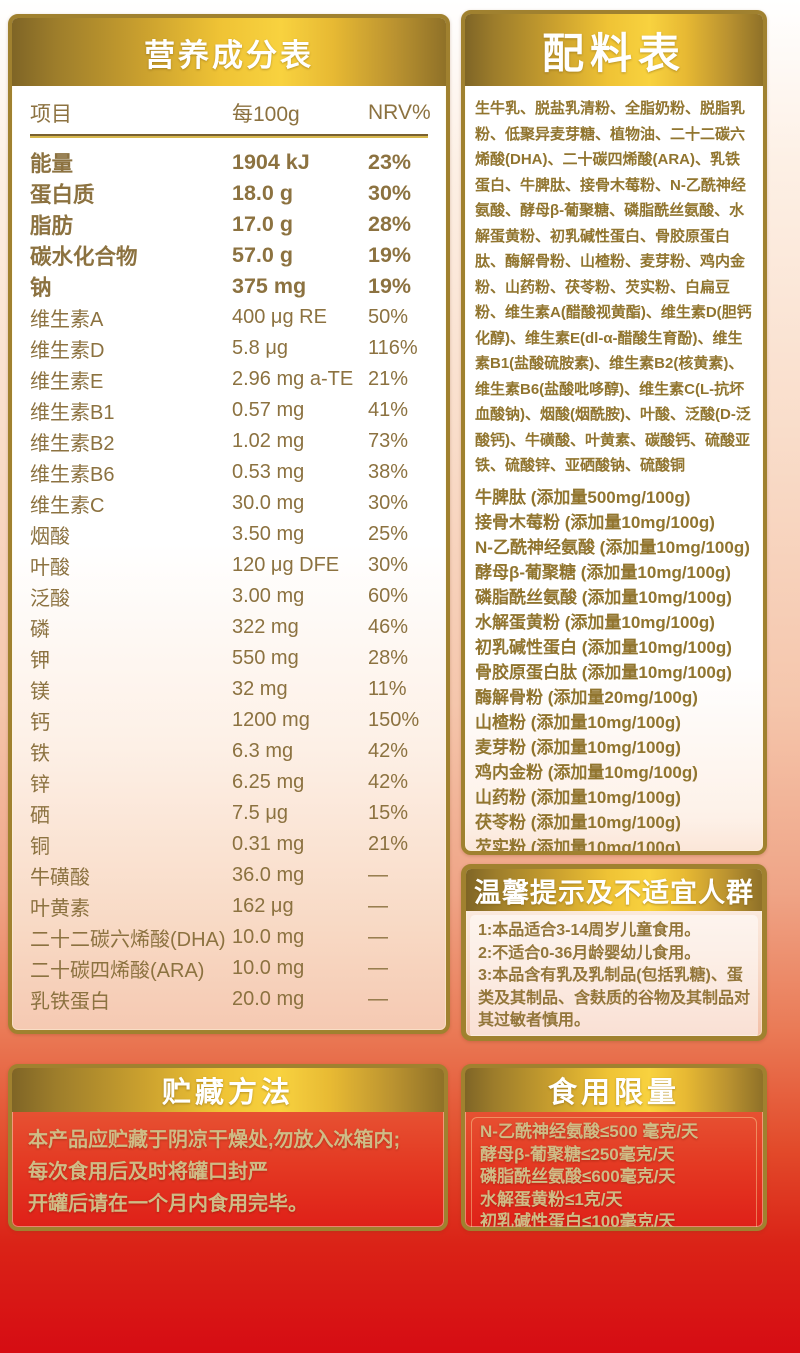  What do you see at coordinates (268, 999) in the screenshot?
I see `nutrient-value: 20.0 mg` at bounding box center [268, 999].